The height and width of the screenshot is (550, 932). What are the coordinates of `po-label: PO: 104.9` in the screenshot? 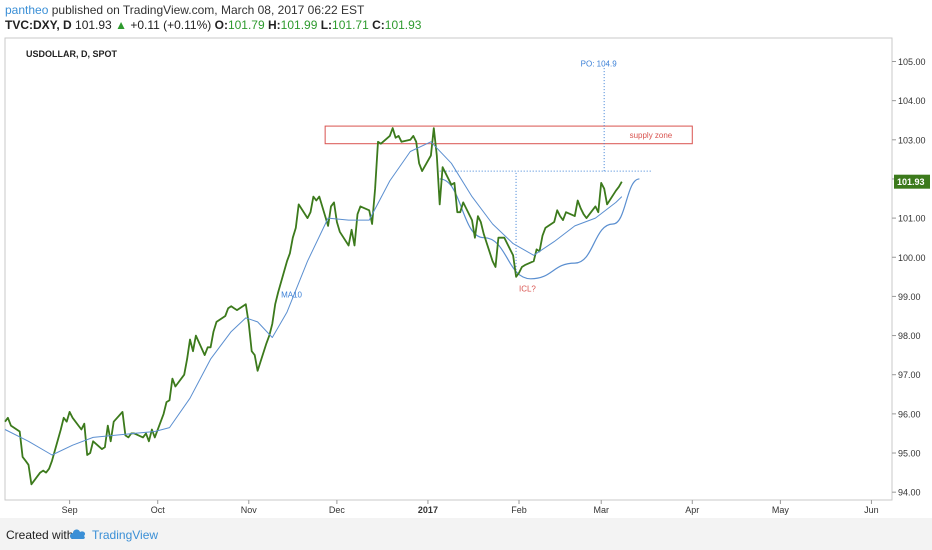 It's located at (599, 63).